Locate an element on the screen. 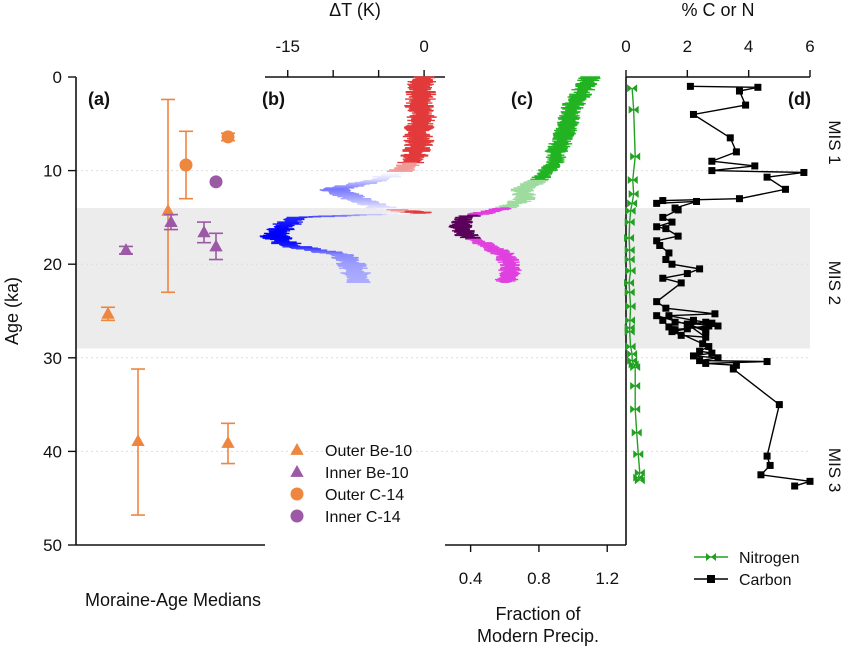  d-tick-label-0: 0 is located at coordinates (625, 46).